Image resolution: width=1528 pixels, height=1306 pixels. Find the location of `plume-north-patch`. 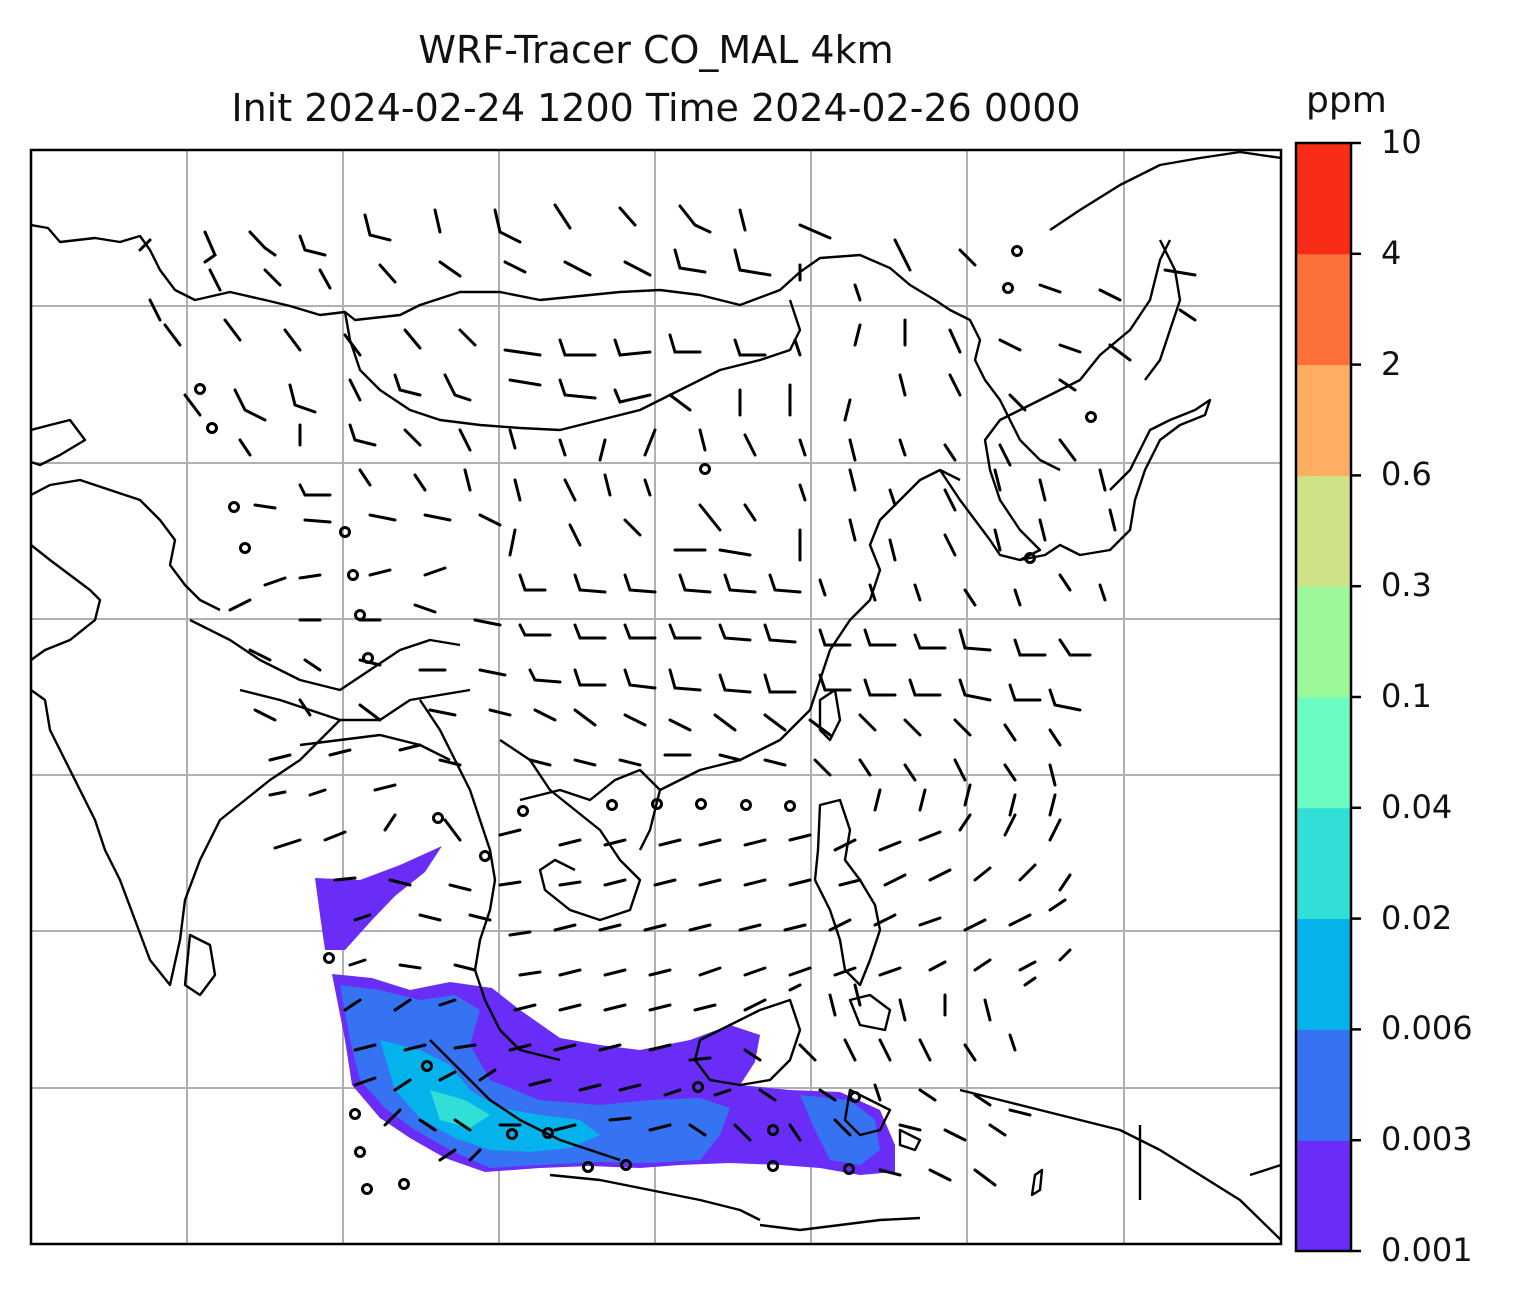

plume-north-patch is located at coordinates (378, 898).